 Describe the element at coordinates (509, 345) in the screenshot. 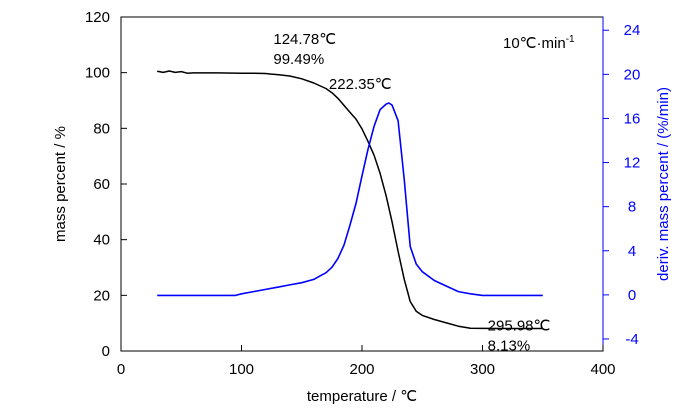

I see `annotation-line: 8.13%` at that location.